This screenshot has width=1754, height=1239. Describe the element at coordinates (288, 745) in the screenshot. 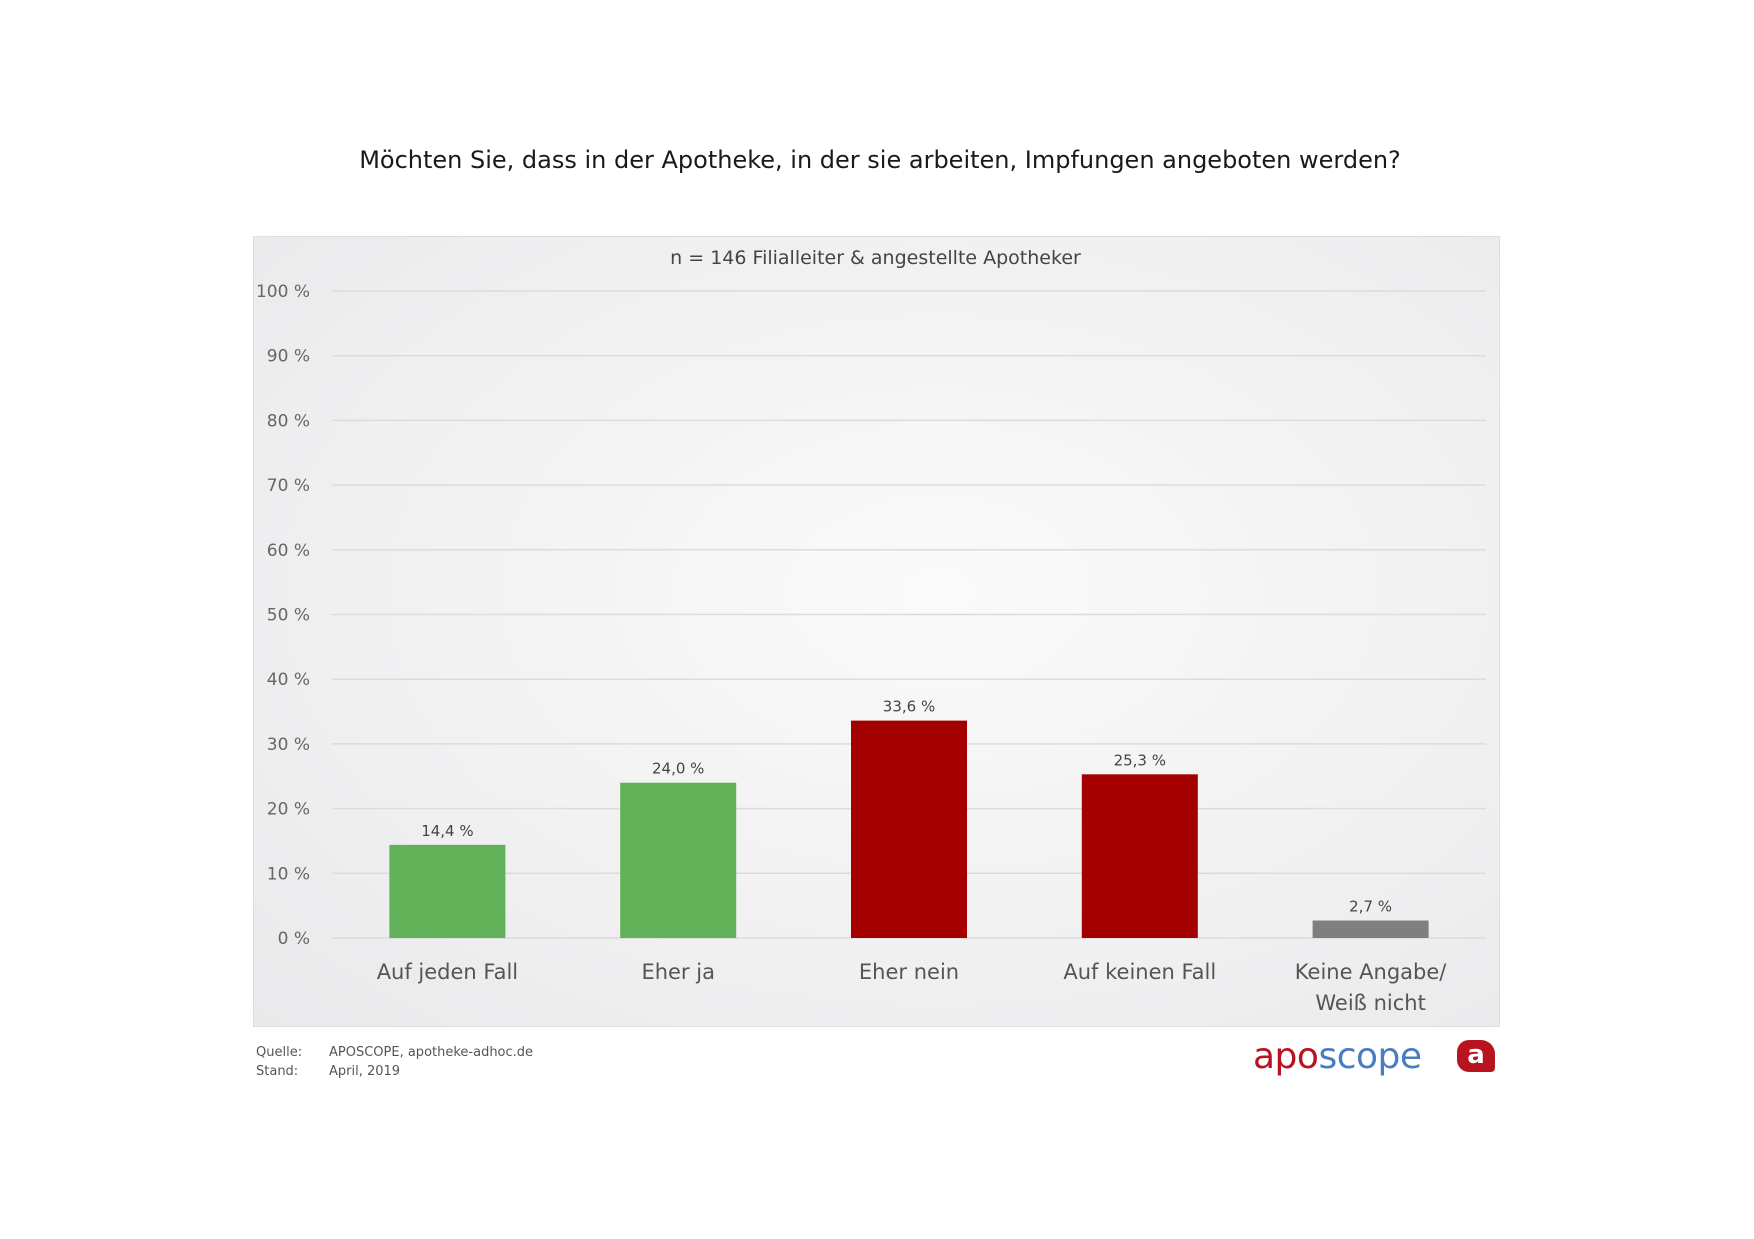

I see `y-tick-label: 30 %` at that location.